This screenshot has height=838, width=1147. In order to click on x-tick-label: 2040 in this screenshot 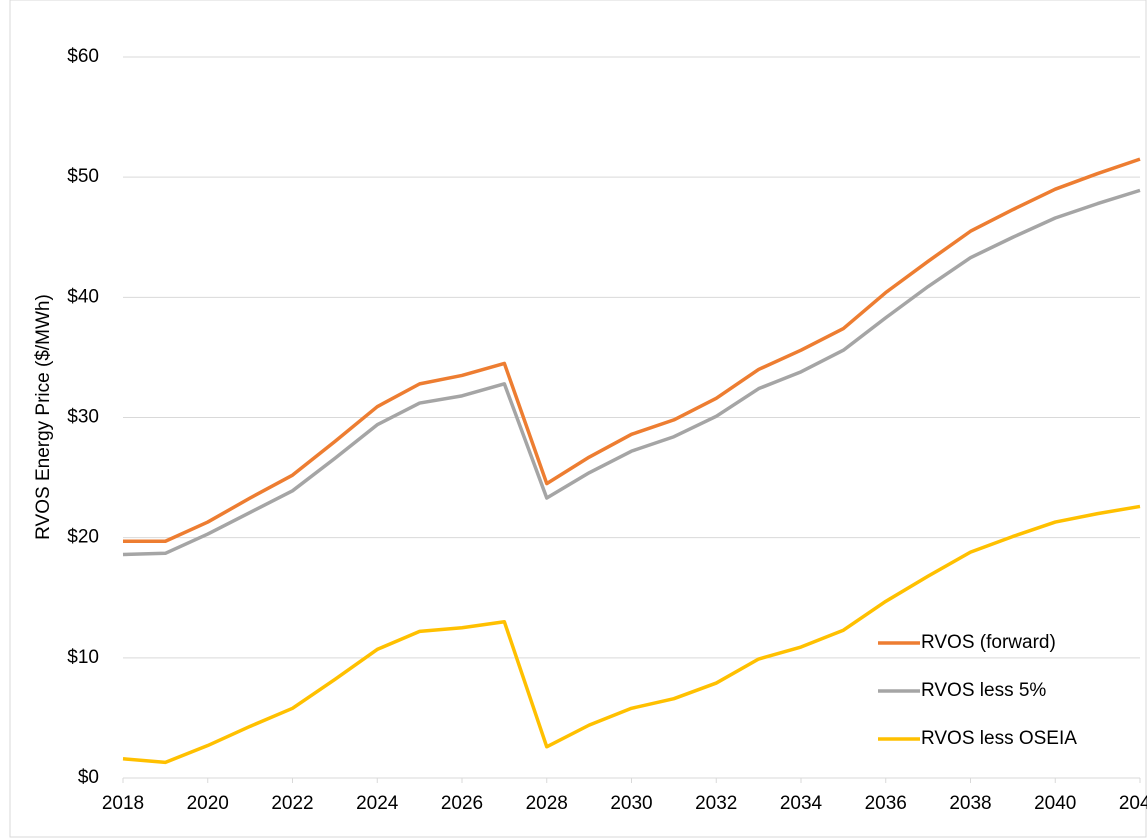, I will do `click(1055, 803)`.